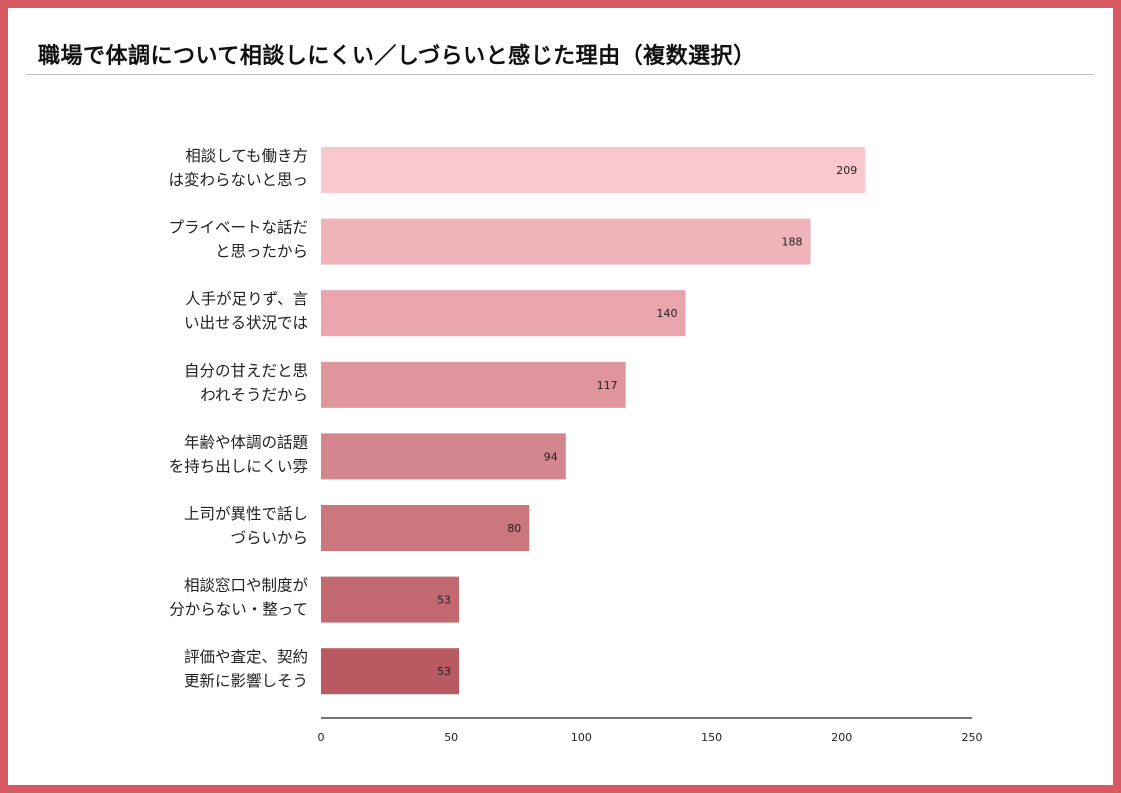 This screenshot has width=1121, height=793. I want to click on category-label: を持ち出しにくい雰, so click(239, 466).